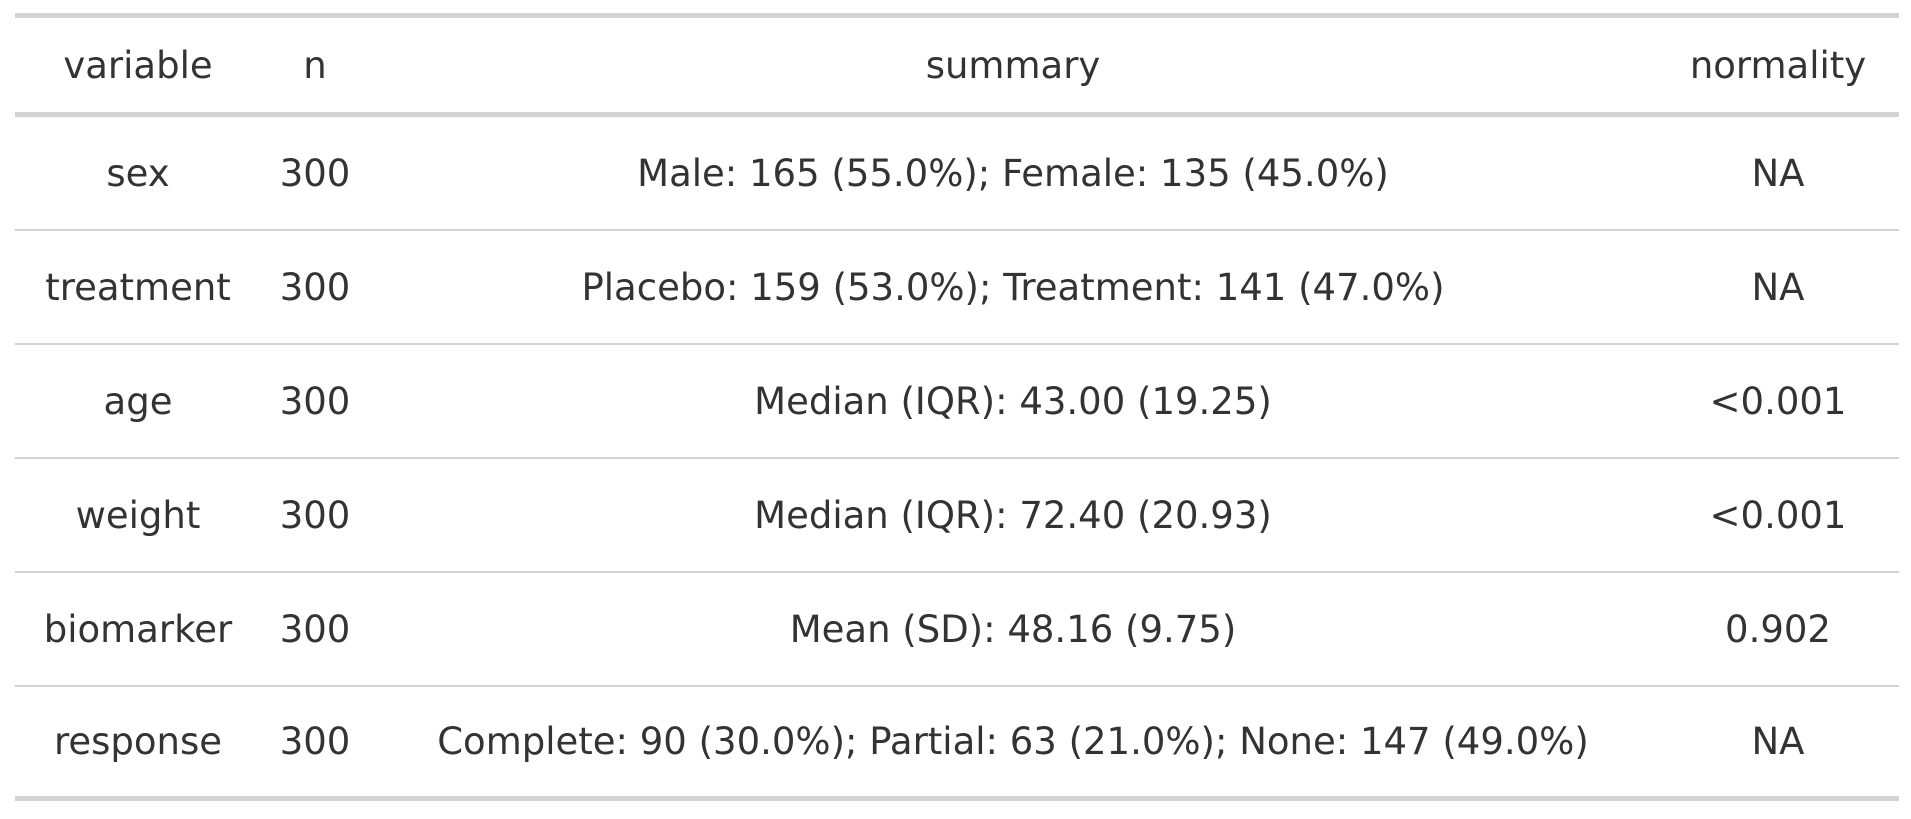 This screenshot has width=1911, height=819. I want to click on table-cell: response, so click(138, 741).